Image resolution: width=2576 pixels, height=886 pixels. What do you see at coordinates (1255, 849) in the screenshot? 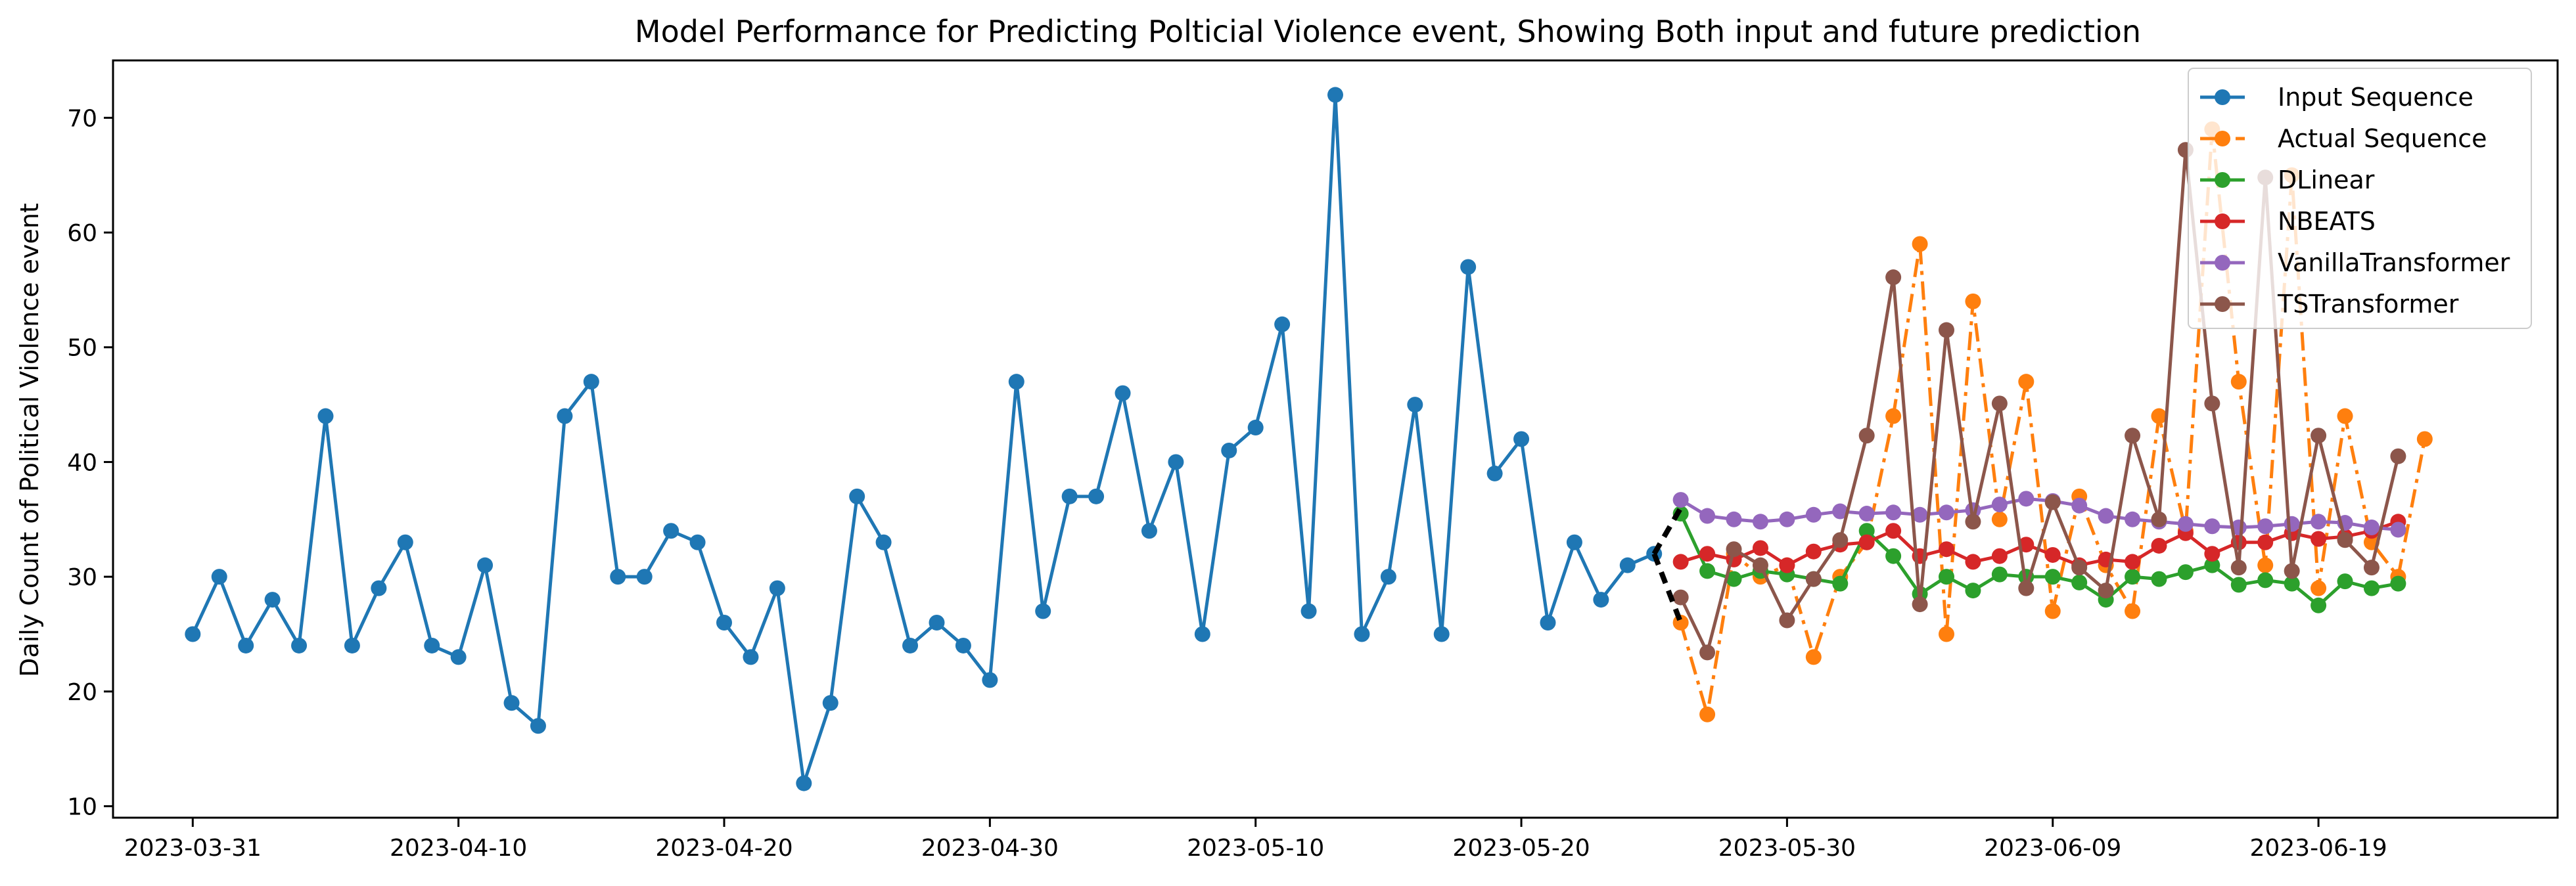
I see `x-tick-label: 2023-05-10` at bounding box center [1255, 849].